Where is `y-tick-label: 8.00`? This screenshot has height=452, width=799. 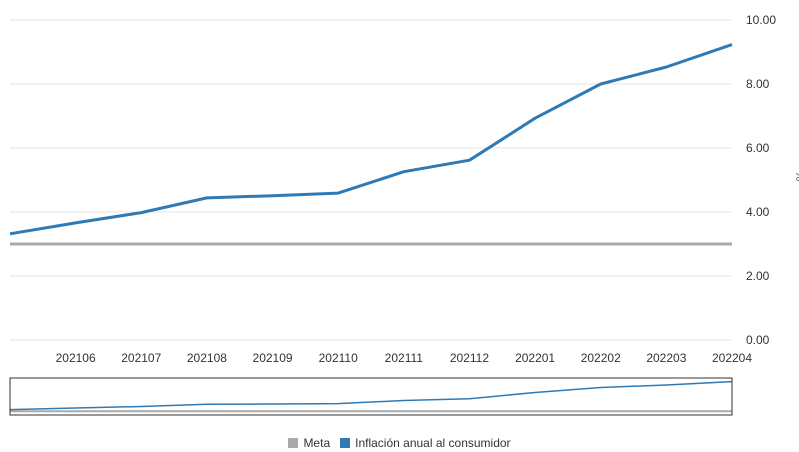 y-tick-label: 8.00 is located at coordinates (758, 84).